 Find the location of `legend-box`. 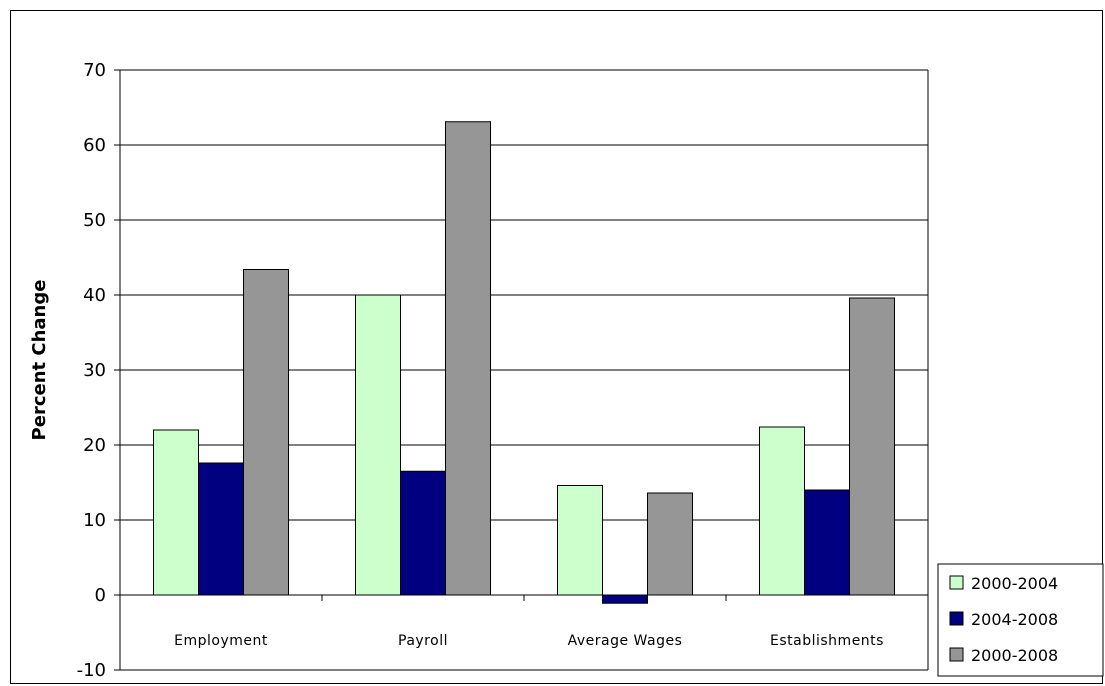

legend-box is located at coordinates (1020, 620).